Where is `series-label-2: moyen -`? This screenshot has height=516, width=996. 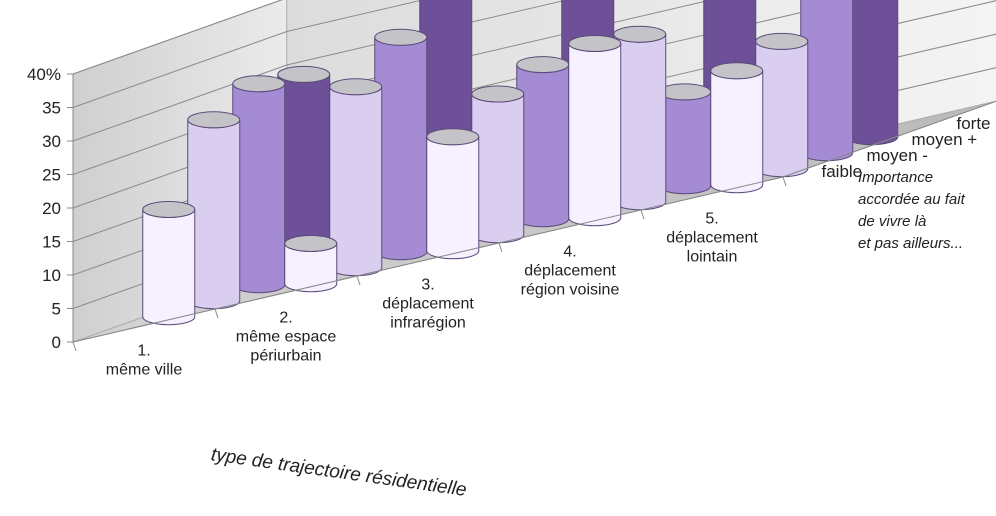
series-label-2: moyen - is located at coordinates (897, 155).